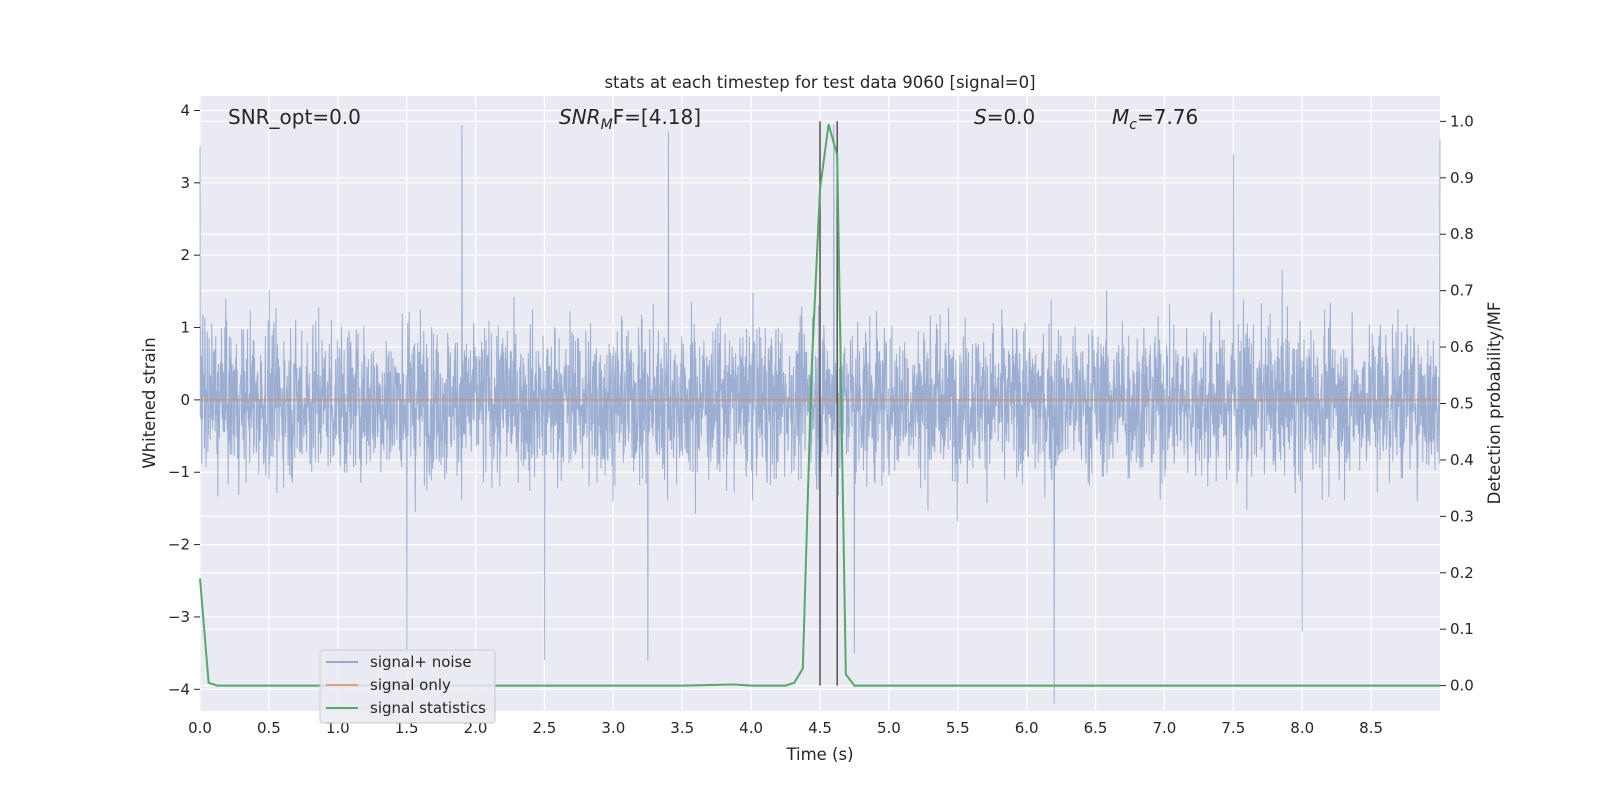 This screenshot has width=1600, height=800. Describe the element at coordinates (185, 400) in the screenshot. I see `y-left-tick-label: 0` at that location.